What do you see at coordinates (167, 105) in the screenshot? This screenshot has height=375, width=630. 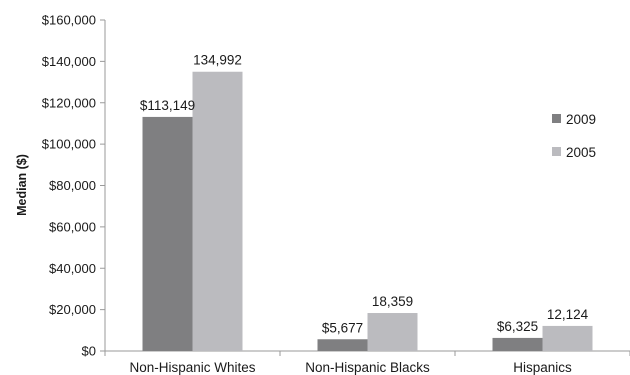 I see `data-label: $113,149` at bounding box center [167, 105].